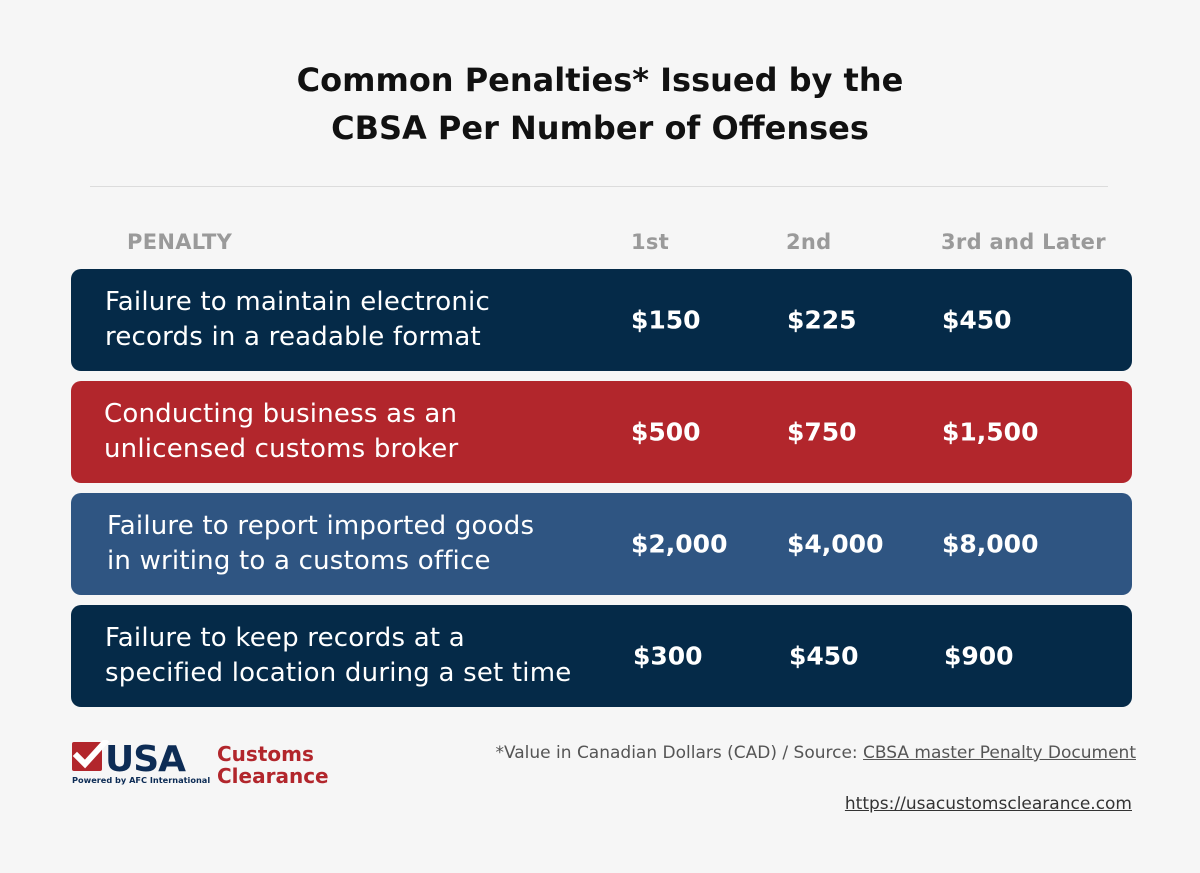  Describe the element at coordinates (824, 656) in the screenshot. I see `second-offense-value: $450` at that location.